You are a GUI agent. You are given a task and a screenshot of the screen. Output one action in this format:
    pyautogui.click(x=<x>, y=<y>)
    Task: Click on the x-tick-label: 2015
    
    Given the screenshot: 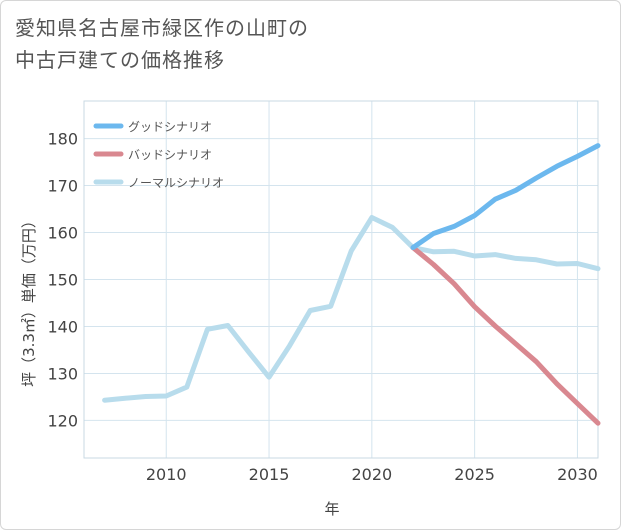 What is the action you would take?
    pyautogui.click(x=269, y=474)
    